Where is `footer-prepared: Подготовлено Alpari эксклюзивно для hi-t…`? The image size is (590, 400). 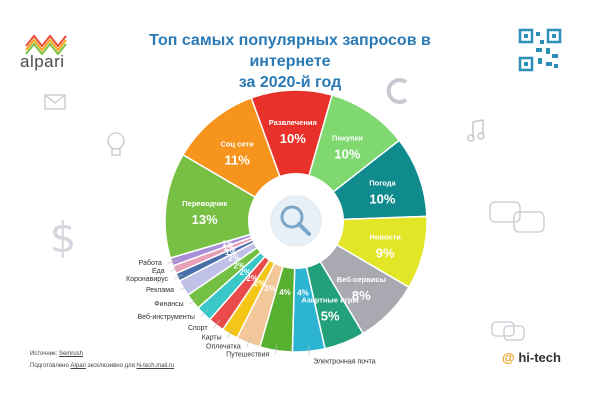 footer-prepared: Подготовлено Alpari эксклюзивно для hi-t… is located at coordinates (102, 366).